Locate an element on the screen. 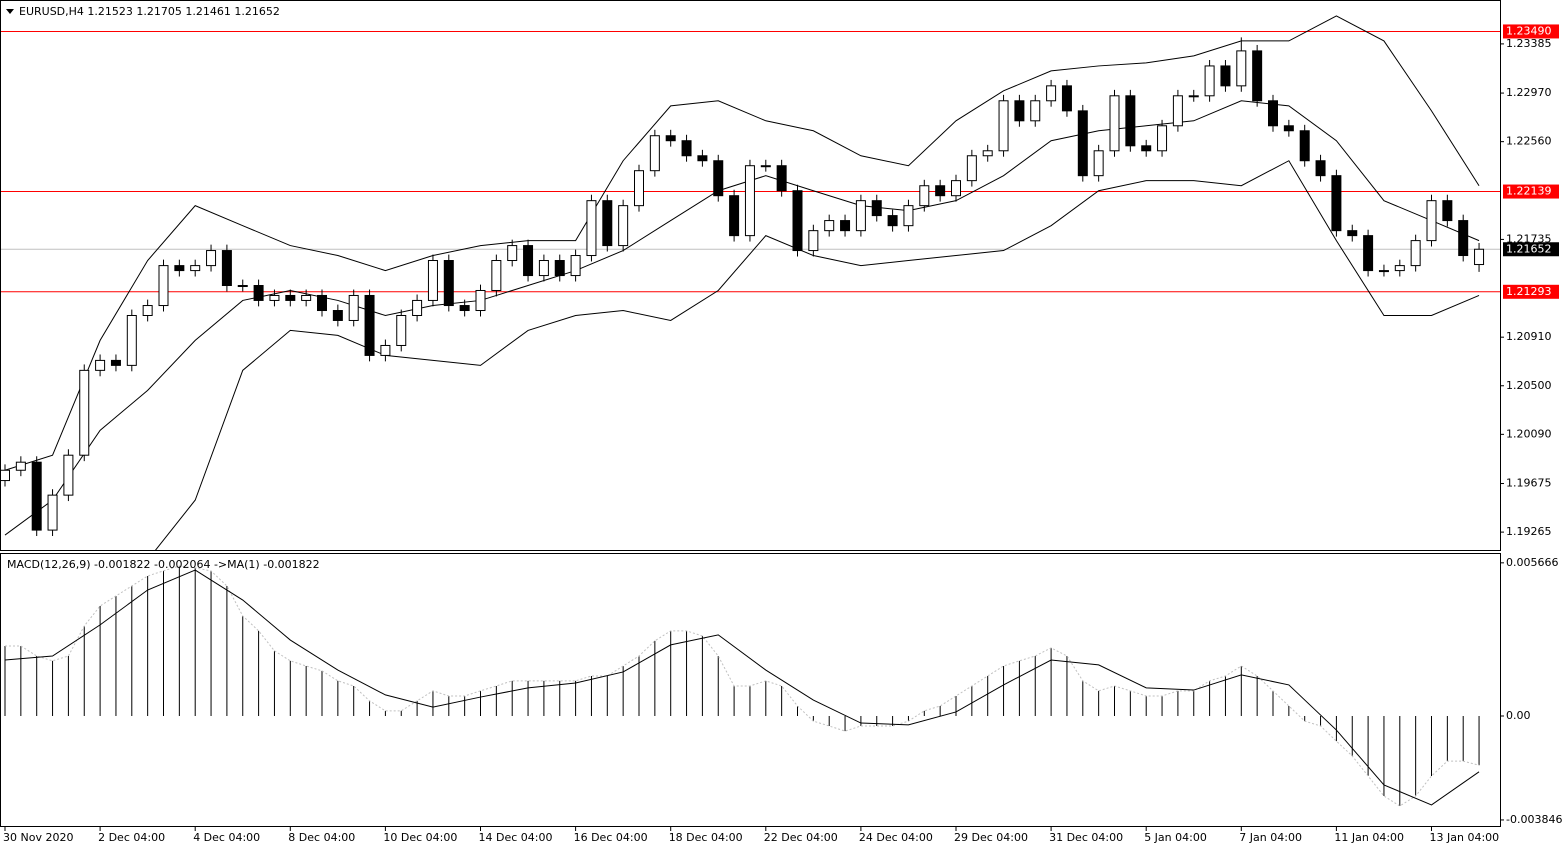 The height and width of the screenshot is (850, 1566). x-tick-label: 5 Jan 04:00 is located at coordinates (1175, 837).